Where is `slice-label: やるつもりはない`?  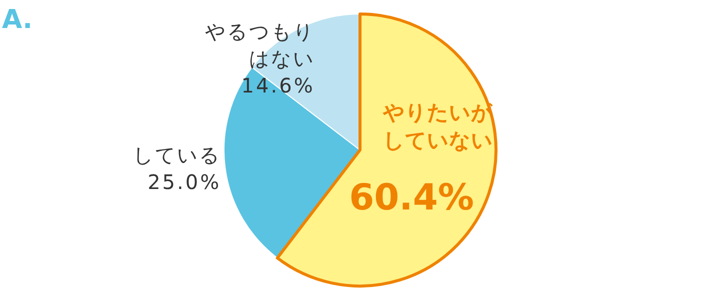 slice-label: やるつもりはない is located at coordinates (259, 45).